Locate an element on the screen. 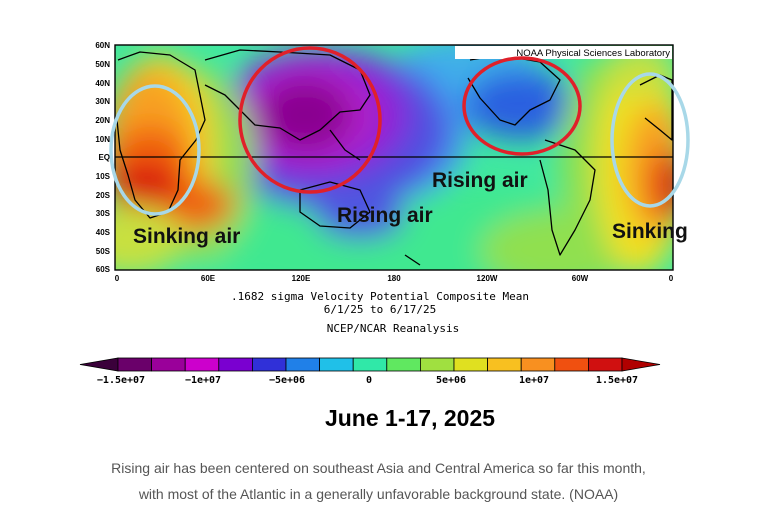 This screenshot has width=757, height=522. rising-air-label-center: Rising air is located at coordinates (385, 215).